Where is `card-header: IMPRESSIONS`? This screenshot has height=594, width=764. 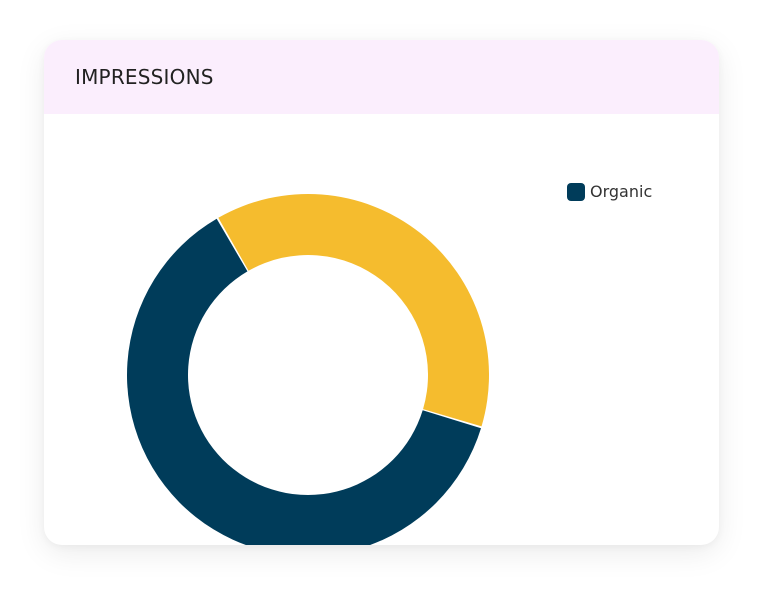
card-header: IMPRESSIONS is located at coordinates (381, 77).